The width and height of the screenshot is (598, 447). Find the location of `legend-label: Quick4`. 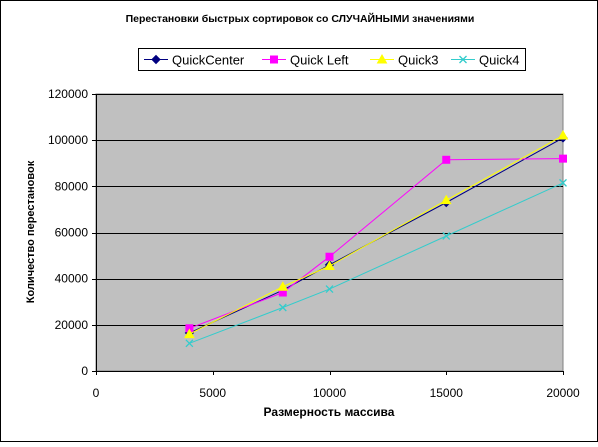

legend-label: Quick4 is located at coordinates (499, 60).